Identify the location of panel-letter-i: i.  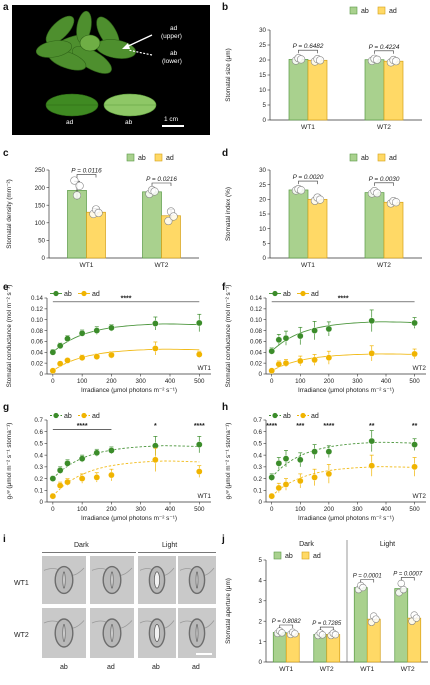
(4, 539).